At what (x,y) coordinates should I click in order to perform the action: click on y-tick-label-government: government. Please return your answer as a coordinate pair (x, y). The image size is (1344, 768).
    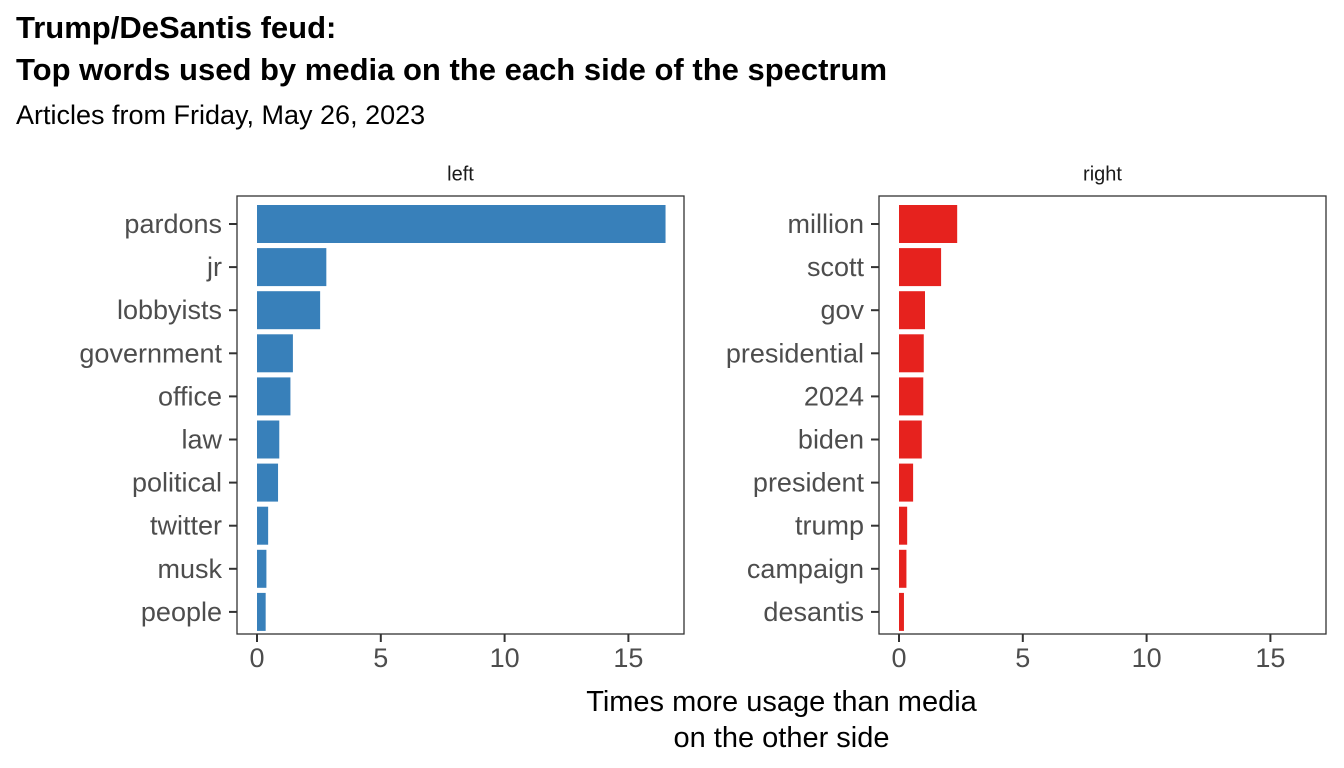
    Looking at the image, I should click on (150, 353).